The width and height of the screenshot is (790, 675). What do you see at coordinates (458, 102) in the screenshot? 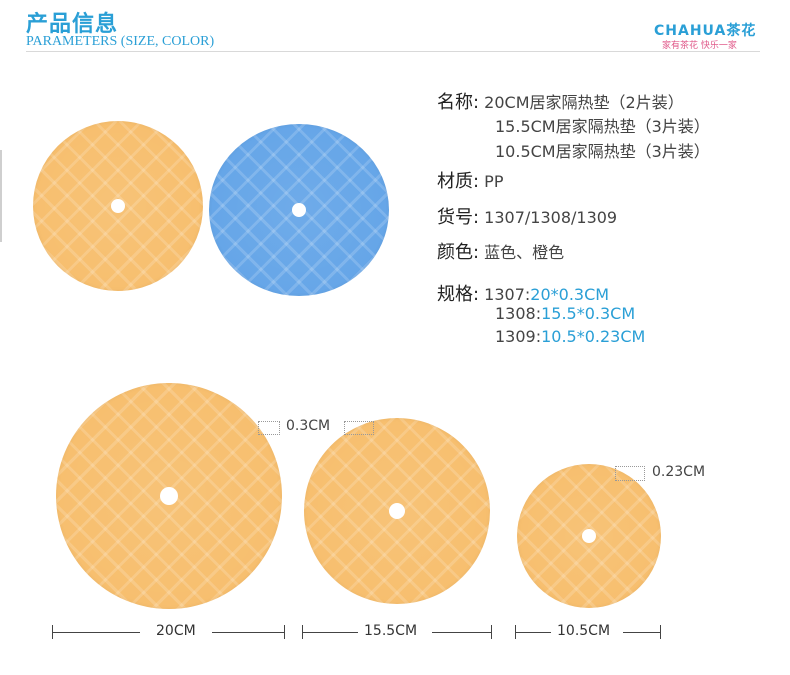
I see `name-label: 名称:` at bounding box center [458, 102].